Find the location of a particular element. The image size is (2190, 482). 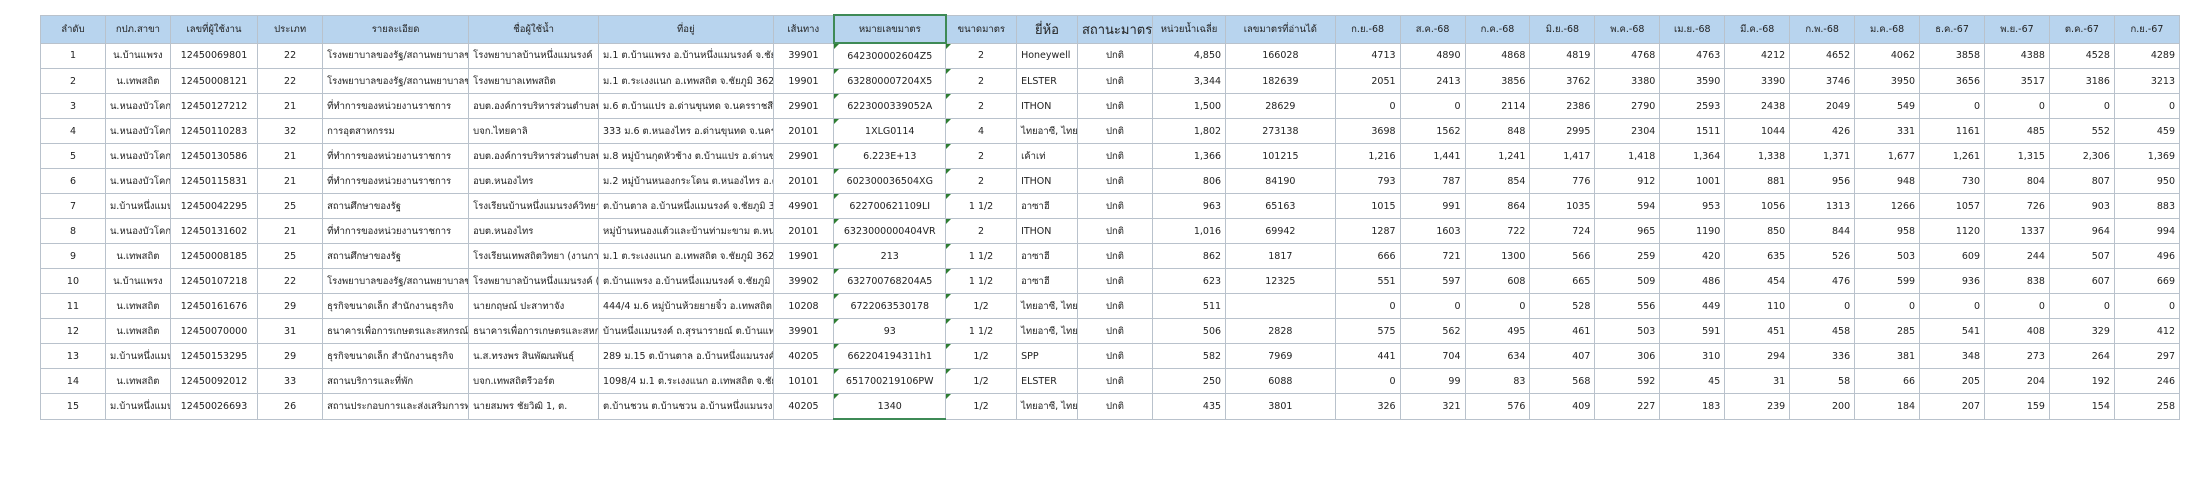

col-jun-68-cell: 2995 is located at coordinates (1562, 131).